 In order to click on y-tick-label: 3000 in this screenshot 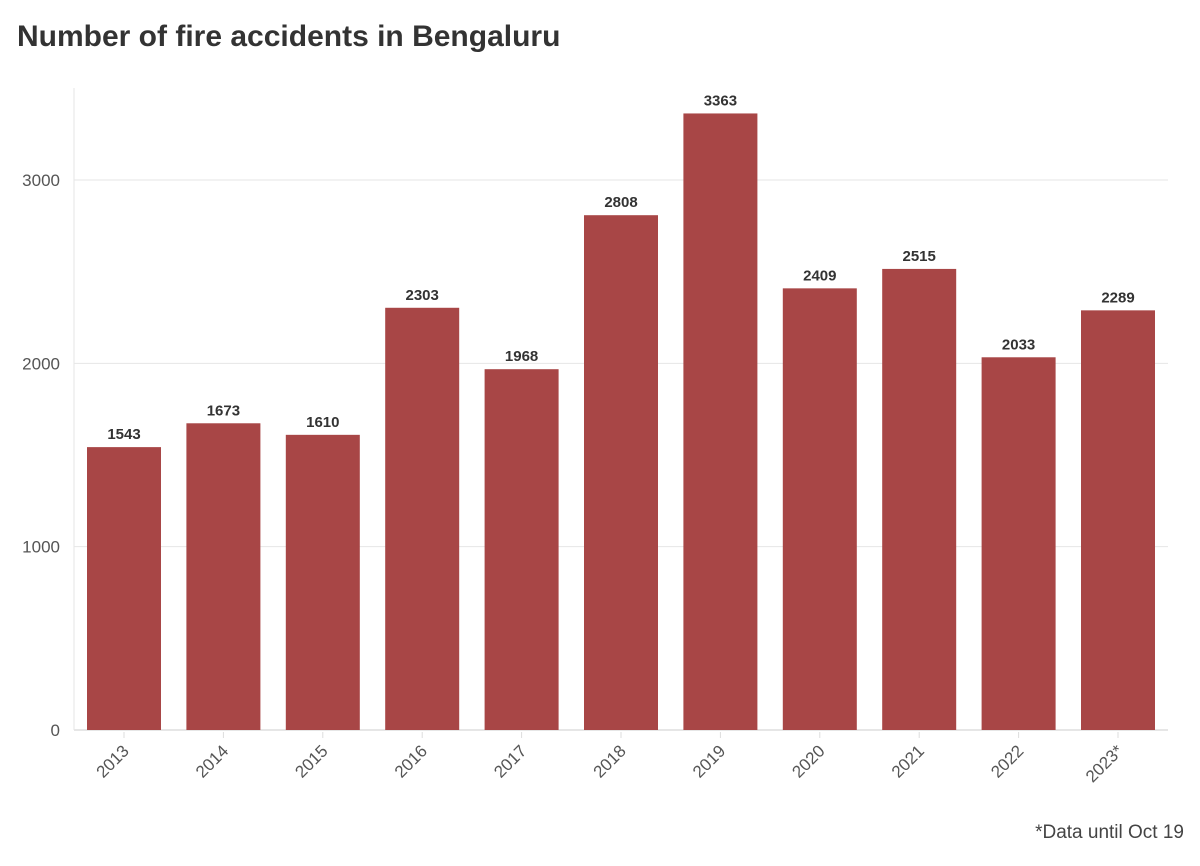, I will do `click(41, 180)`.